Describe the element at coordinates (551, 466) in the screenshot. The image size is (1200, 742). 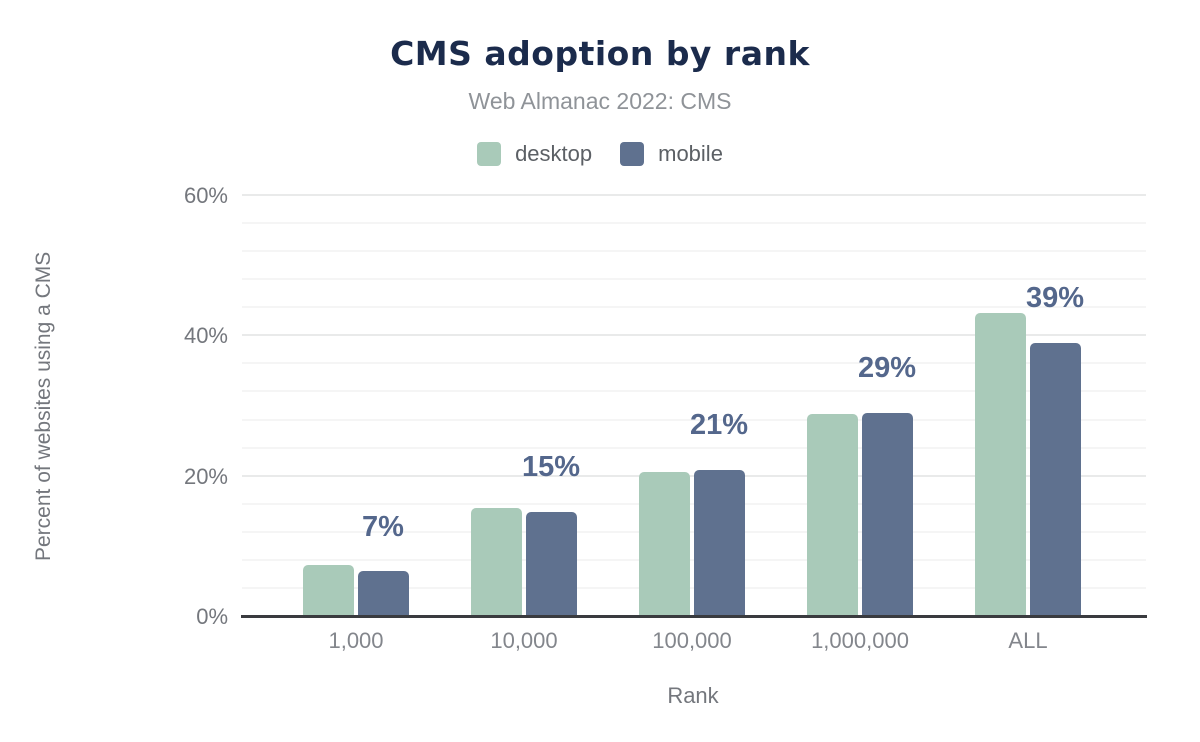
I see `data-label-10000: 15%` at that location.